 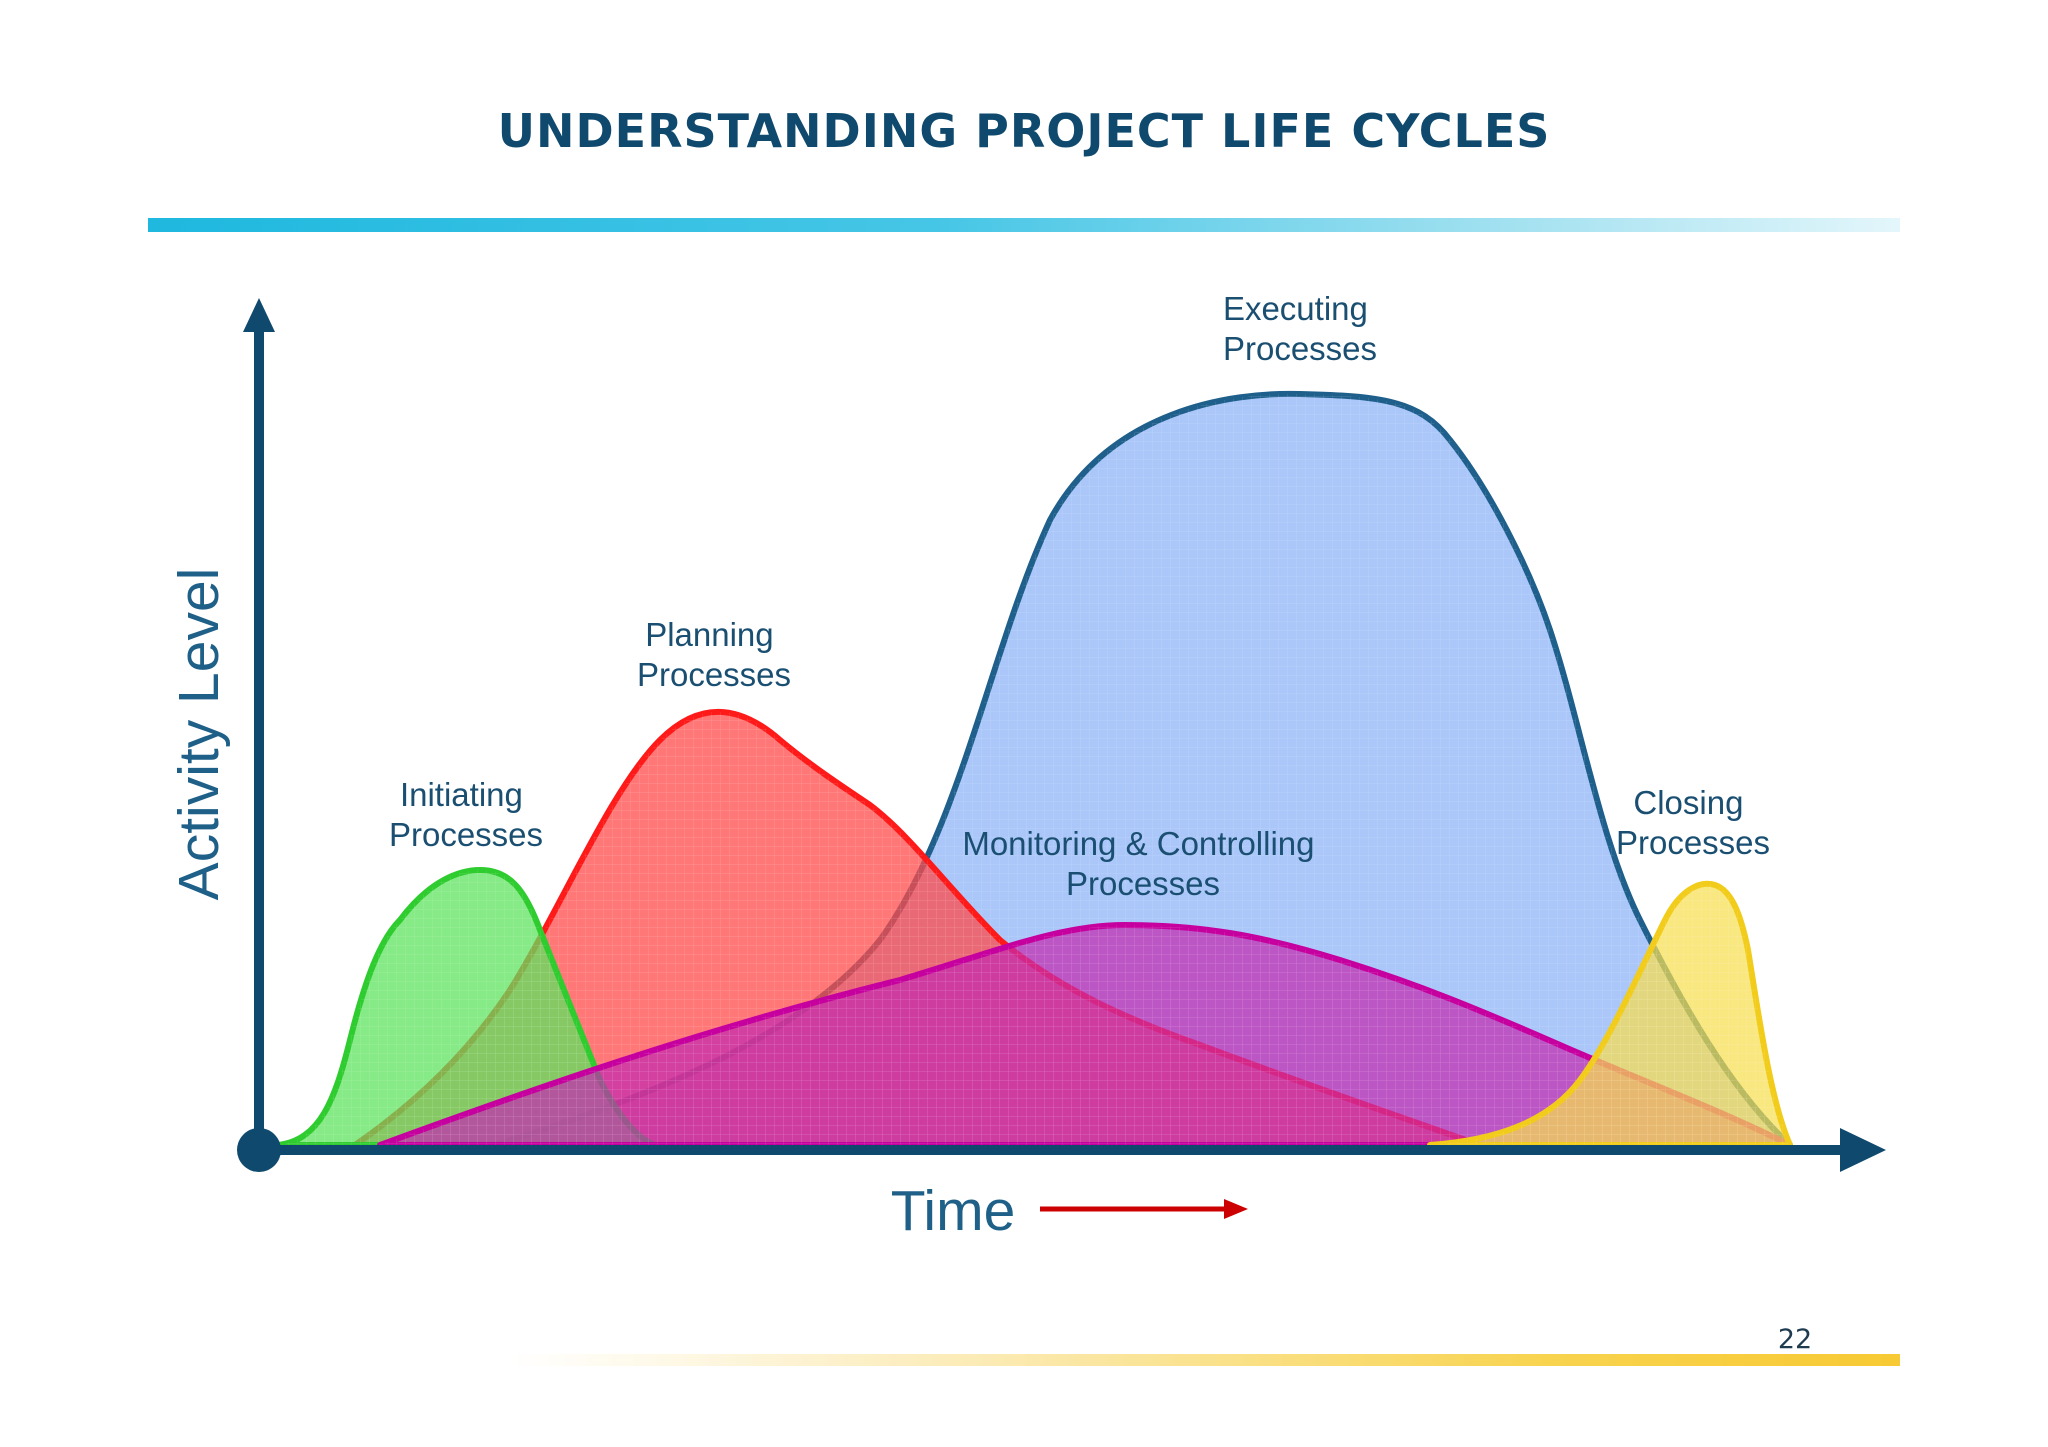 What do you see at coordinates (1693, 822) in the screenshot?
I see `closing-label: Closing Processes` at bounding box center [1693, 822].